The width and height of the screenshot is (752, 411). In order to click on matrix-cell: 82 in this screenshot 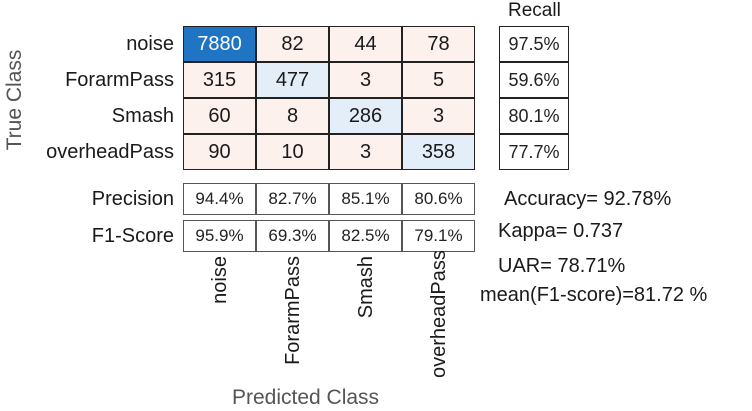, I will do `click(292, 44)`.